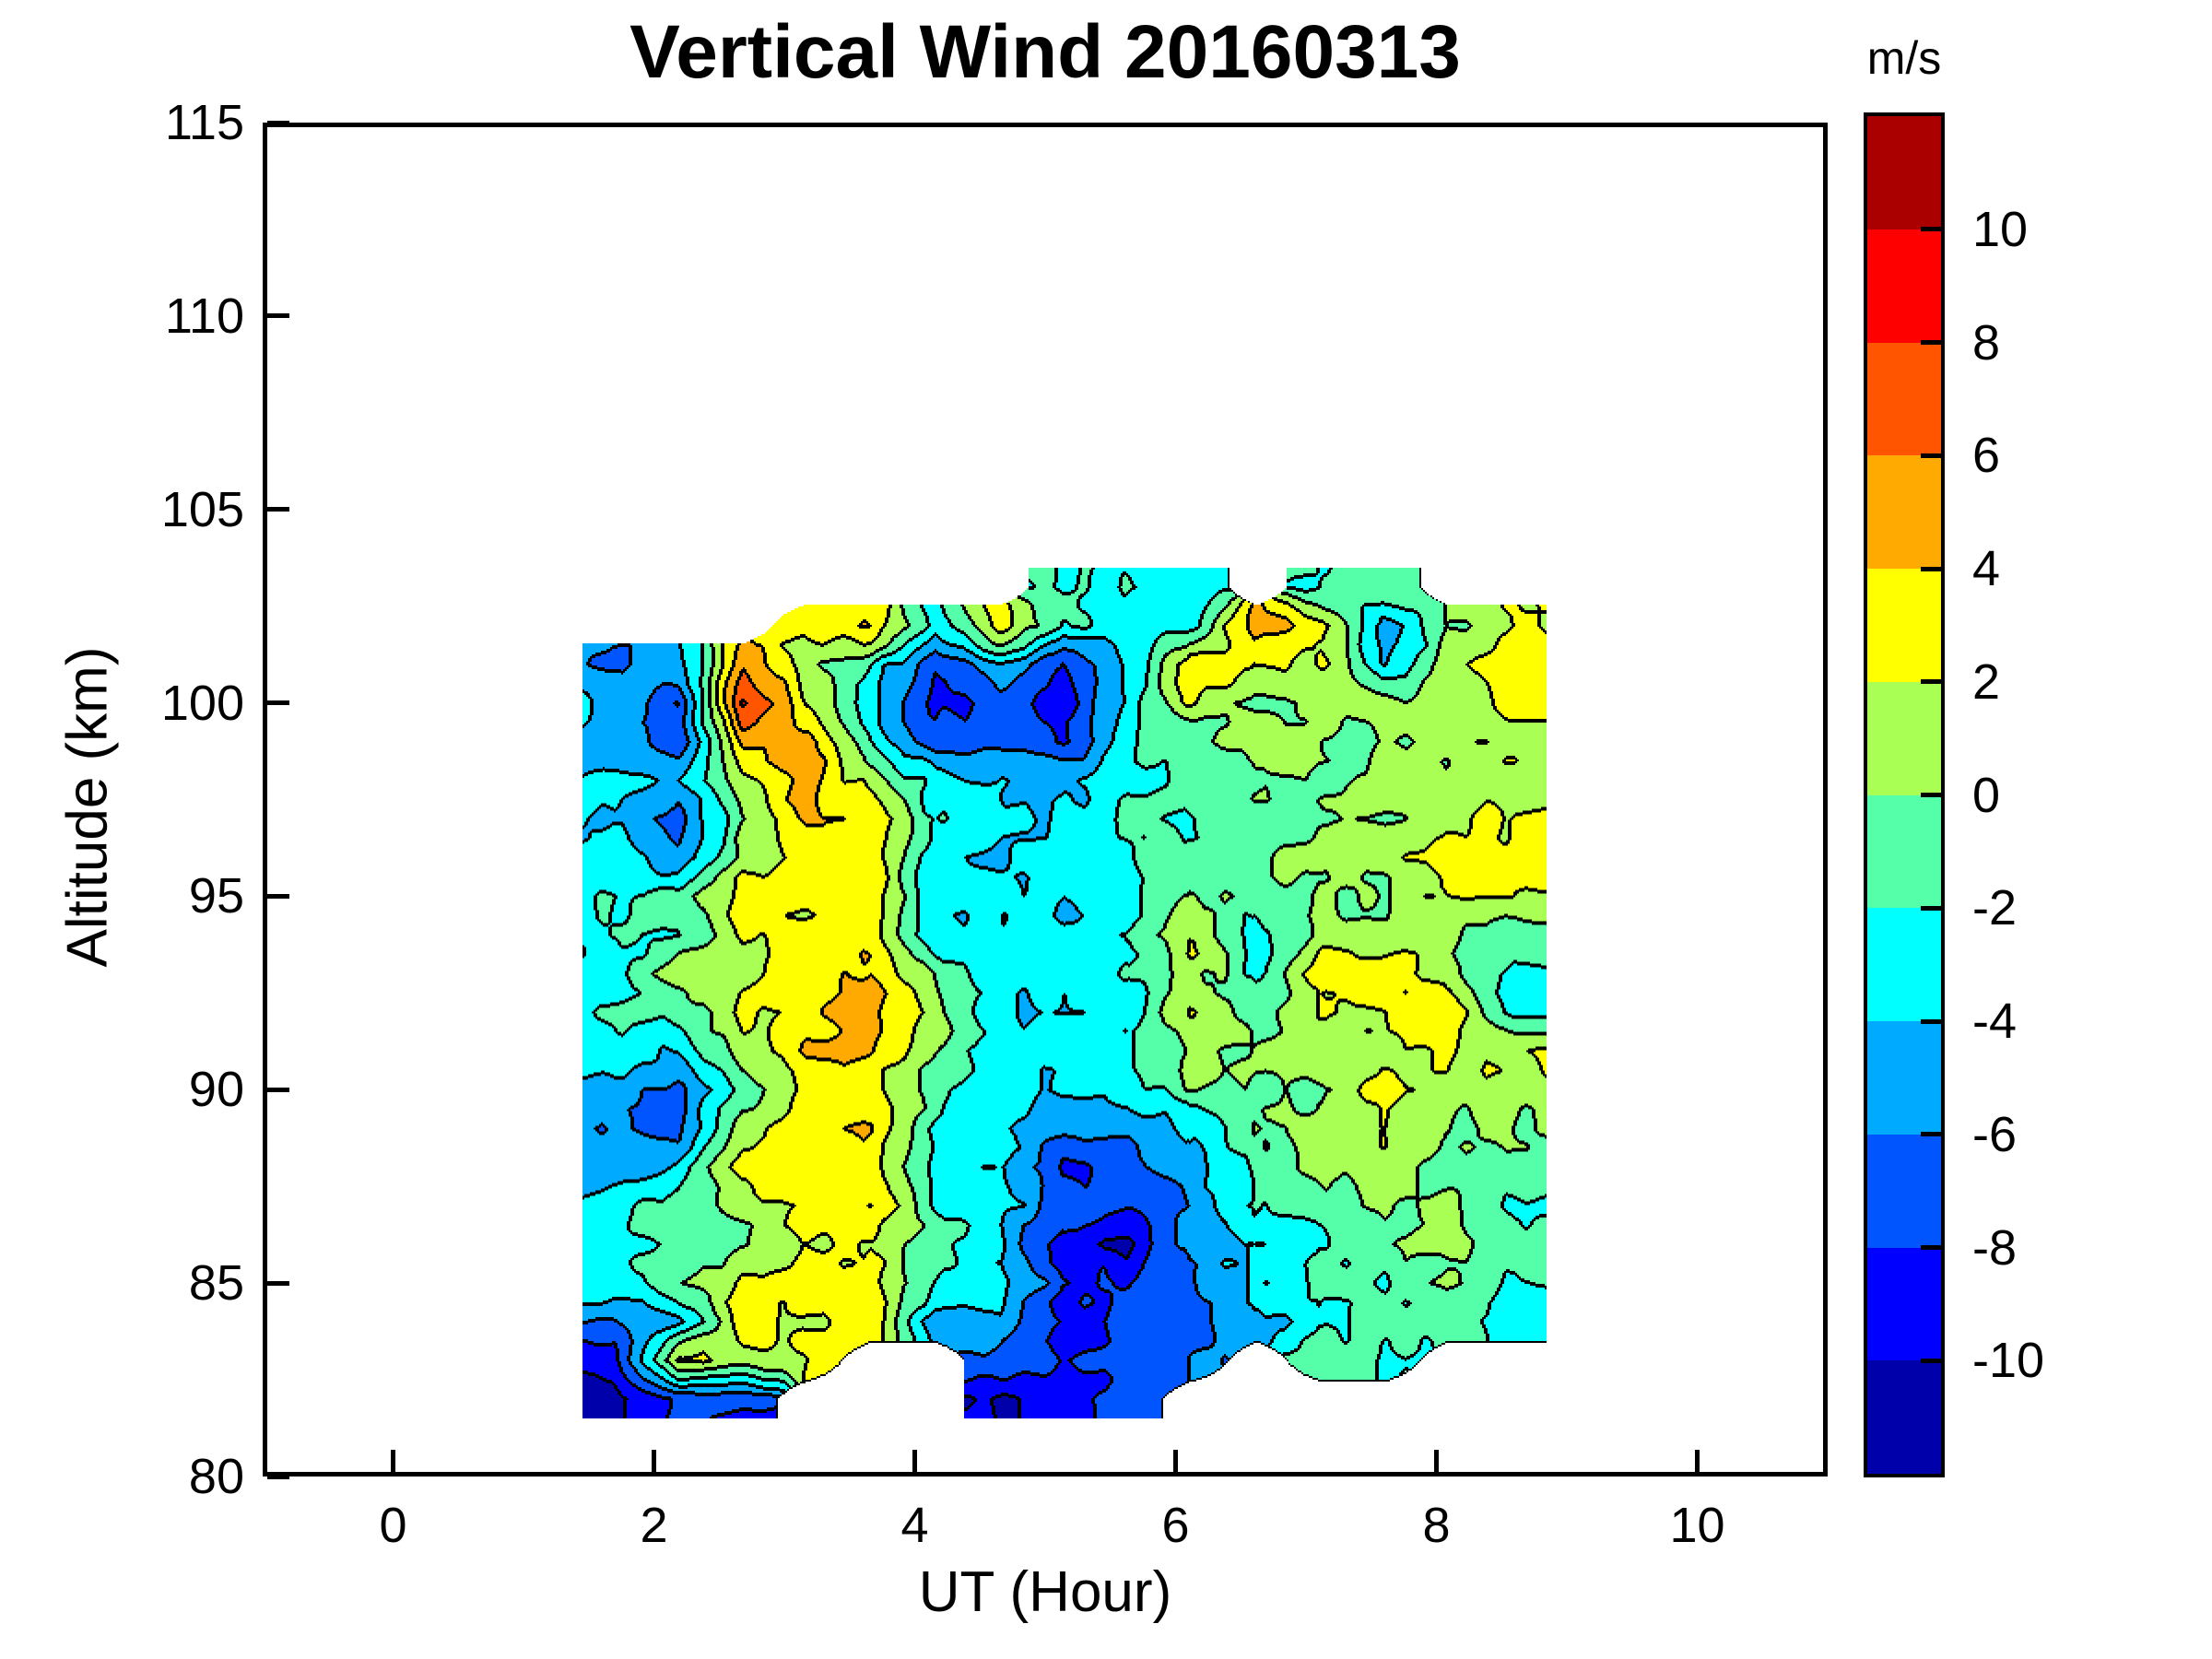  Describe the element at coordinates (1986, 681) in the screenshot. I see `colorbar-tick-label: 2` at that location.